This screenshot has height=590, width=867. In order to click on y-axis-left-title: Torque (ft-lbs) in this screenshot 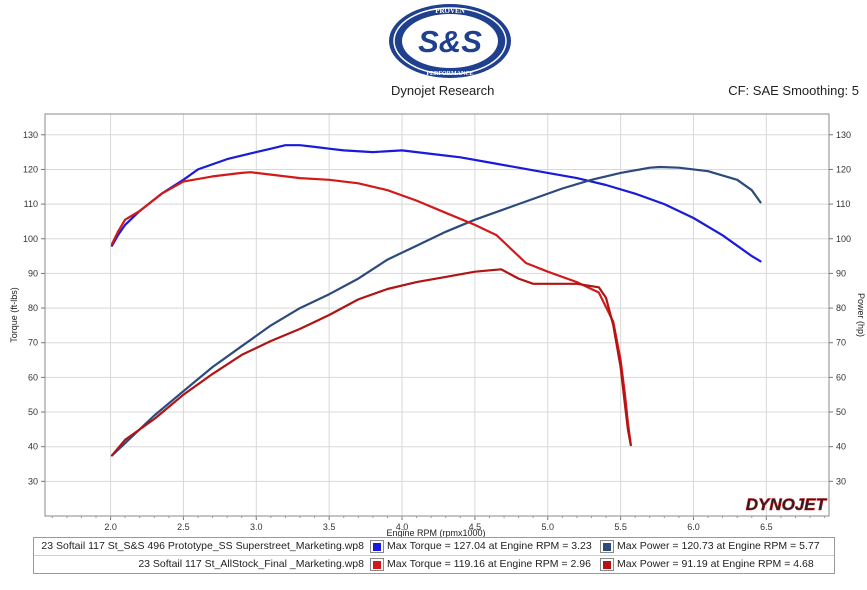, I will do `click(14, 315)`.